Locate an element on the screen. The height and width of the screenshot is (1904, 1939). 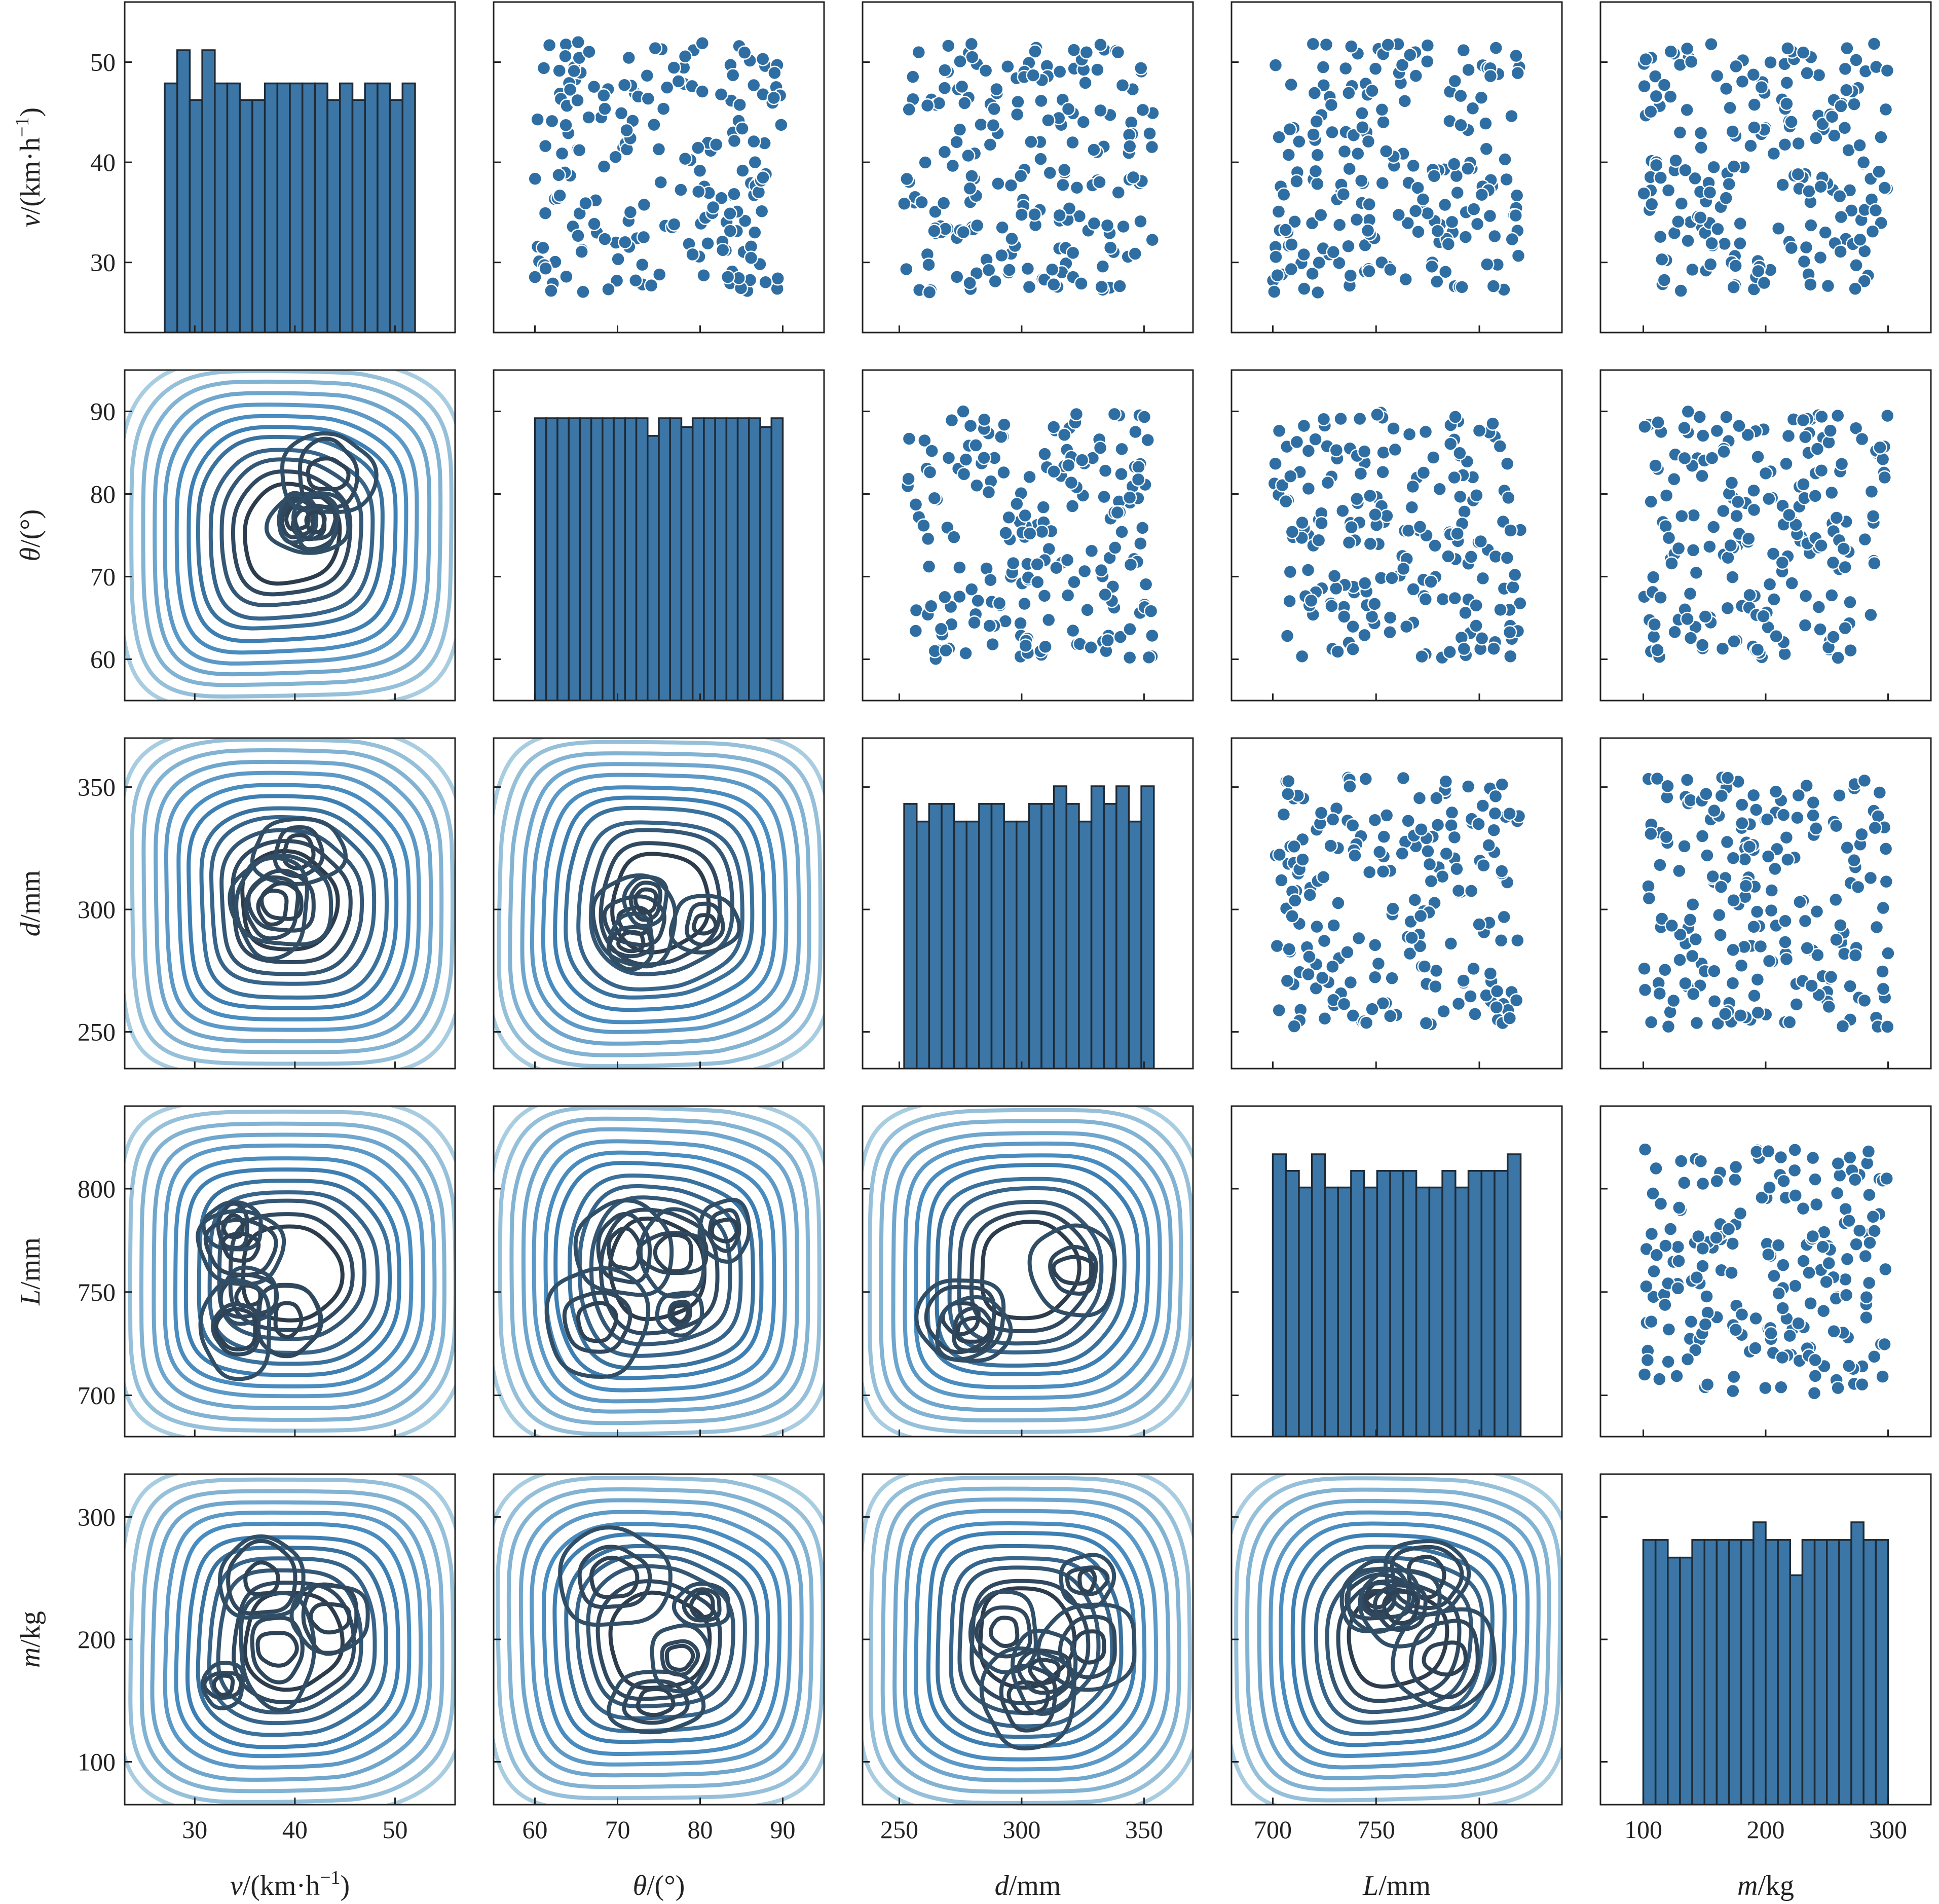
y-tick-label-m: 200 is located at coordinates (97, 1639).